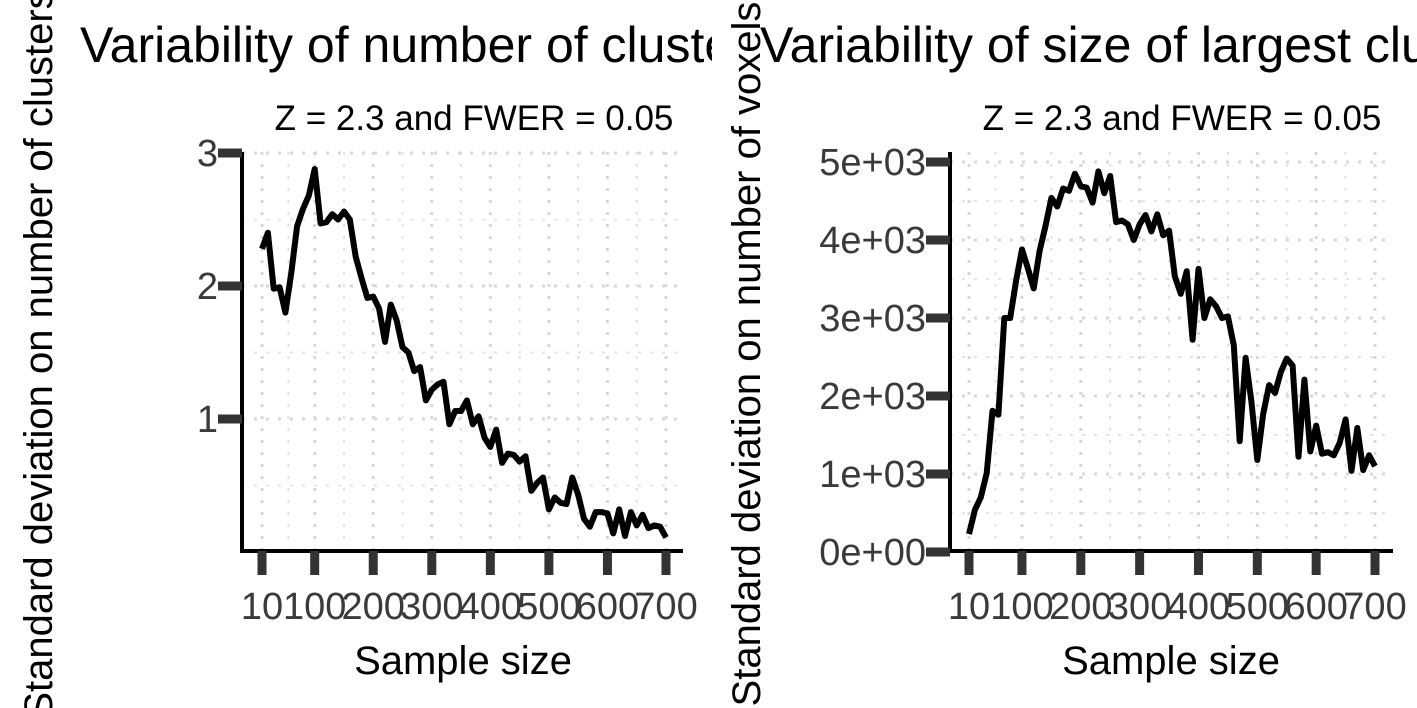 Image resolution: width=1417 pixels, height=708 pixels. What do you see at coordinates (872, 475) in the screenshot?
I see `y-tick-label: 1e+03` at bounding box center [872, 475].